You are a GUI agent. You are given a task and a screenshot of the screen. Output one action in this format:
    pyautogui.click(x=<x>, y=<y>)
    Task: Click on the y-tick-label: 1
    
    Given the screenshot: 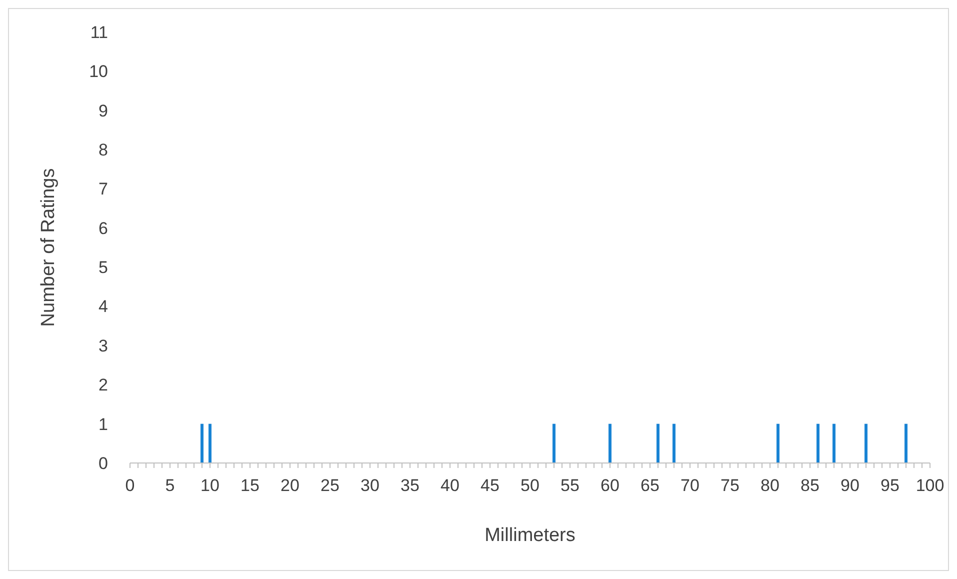 What is the action you would take?
    pyautogui.click(x=103, y=424)
    